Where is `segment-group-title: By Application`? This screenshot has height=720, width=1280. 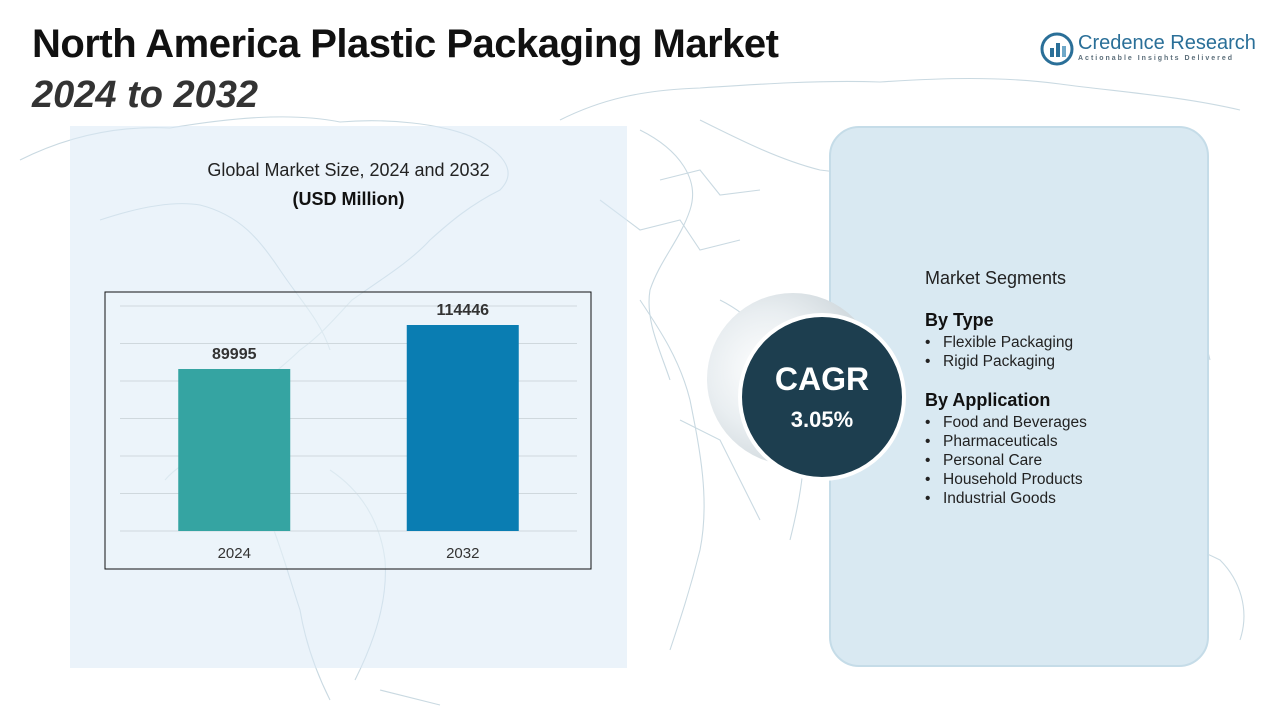
segment-group-title: By Application is located at coordinates (988, 400).